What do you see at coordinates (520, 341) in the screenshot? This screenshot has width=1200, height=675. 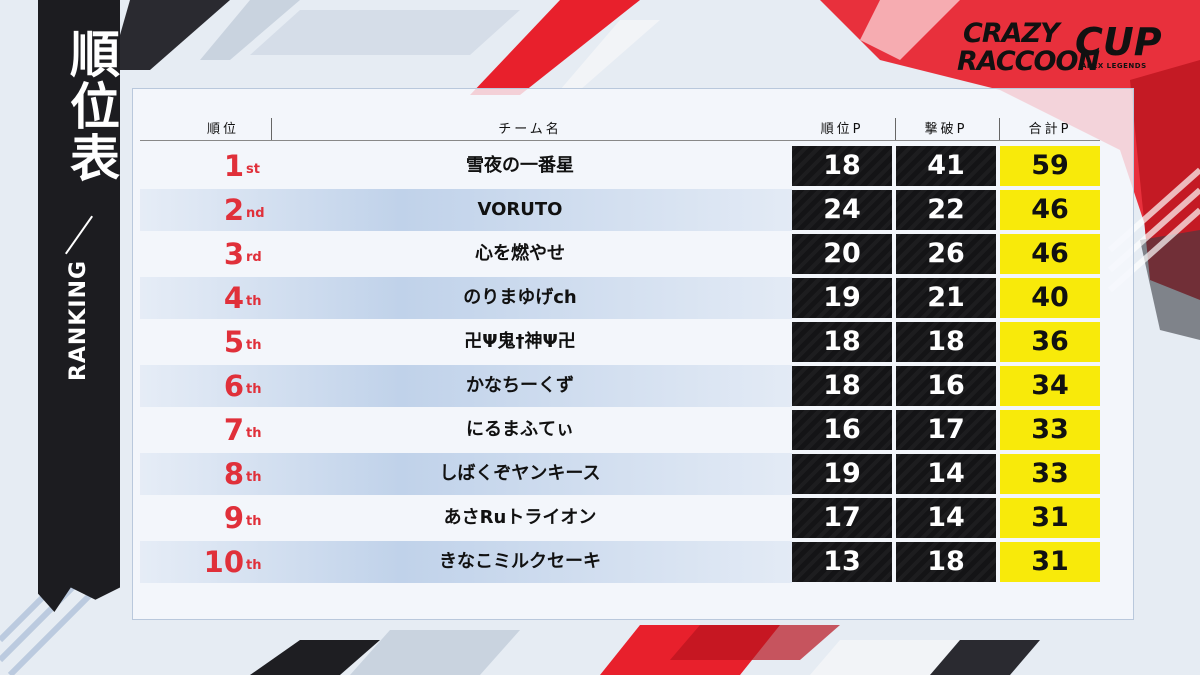 I see `team-name: 卍Ψ鬼†神Ψ卍` at bounding box center [520, 341].